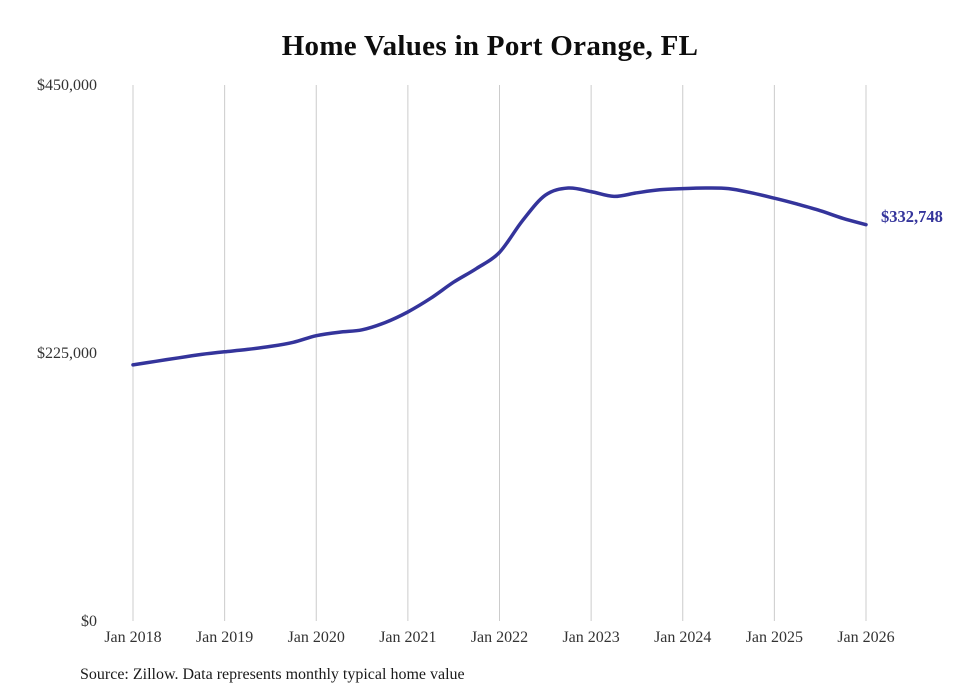 The height and width of the screenshot is (699, 980). I want to click on y-tick-label: $0, so click(89, 621).